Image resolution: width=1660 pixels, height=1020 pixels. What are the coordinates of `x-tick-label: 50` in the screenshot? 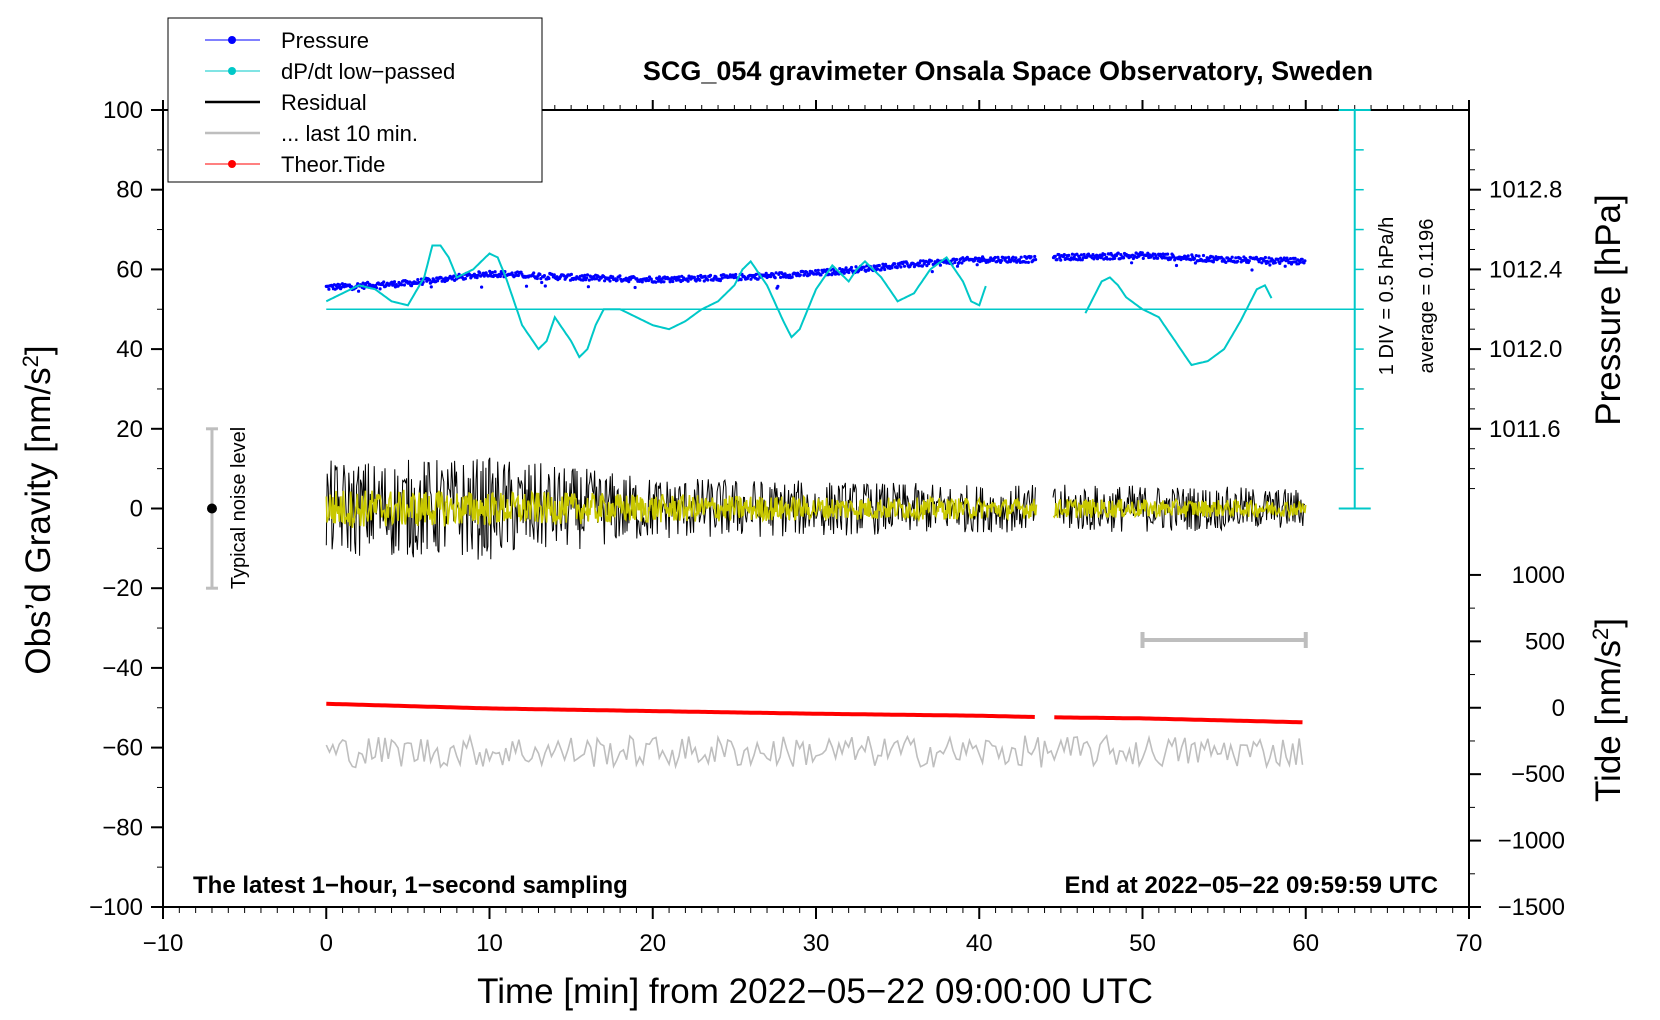 It's located at (1142, 943).